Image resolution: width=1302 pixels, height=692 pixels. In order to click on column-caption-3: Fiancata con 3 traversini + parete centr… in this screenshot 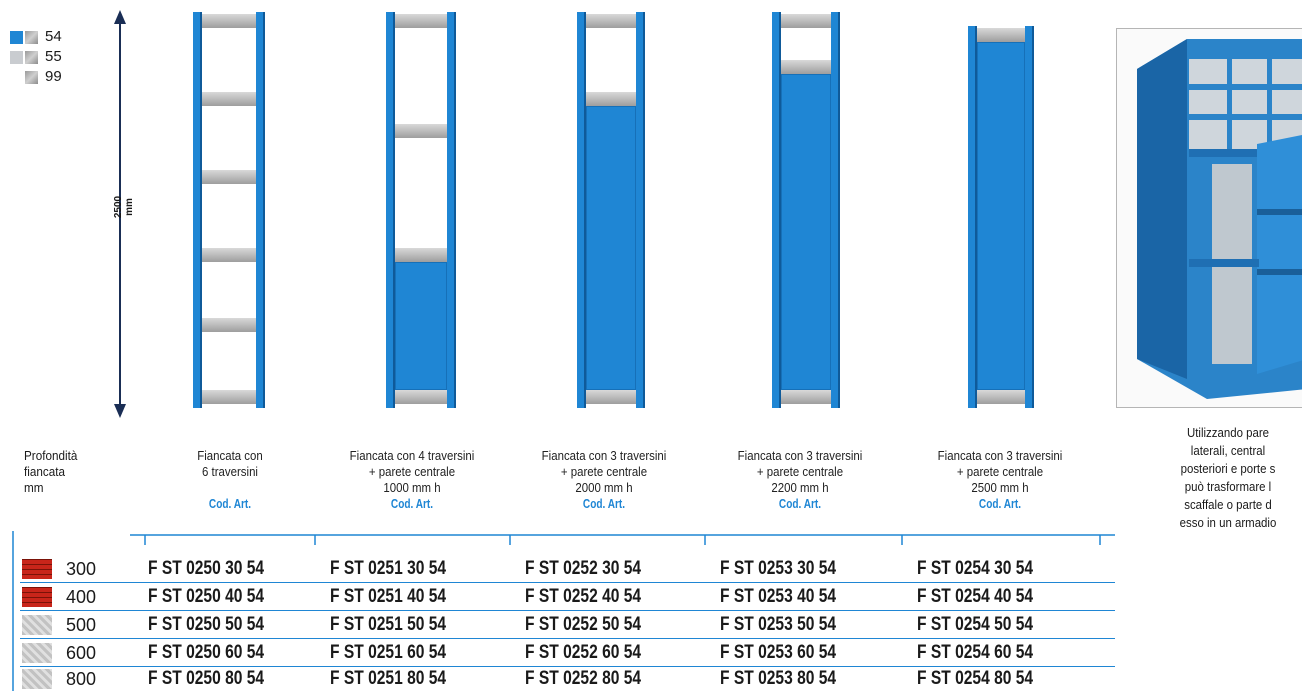, I will do `click(604, 480)`.